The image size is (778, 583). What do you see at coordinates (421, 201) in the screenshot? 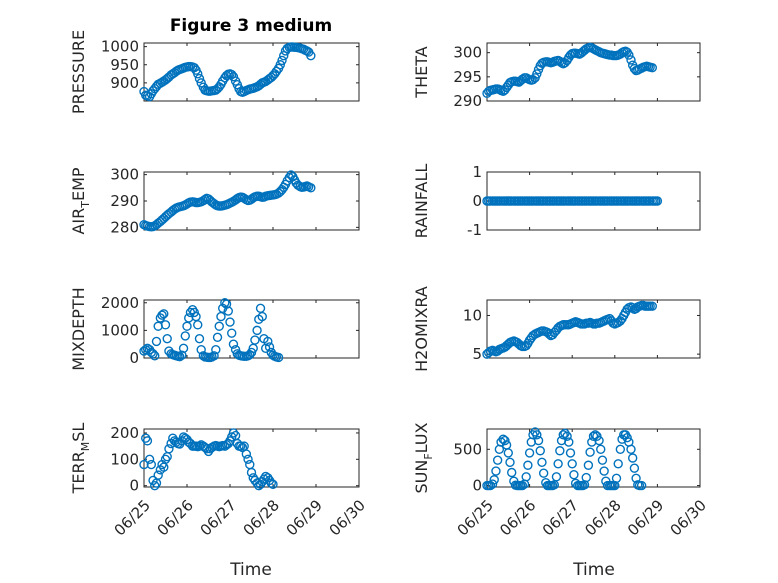
I see `y-axis-label: RAINFALL` at bounding box center [421, 201].